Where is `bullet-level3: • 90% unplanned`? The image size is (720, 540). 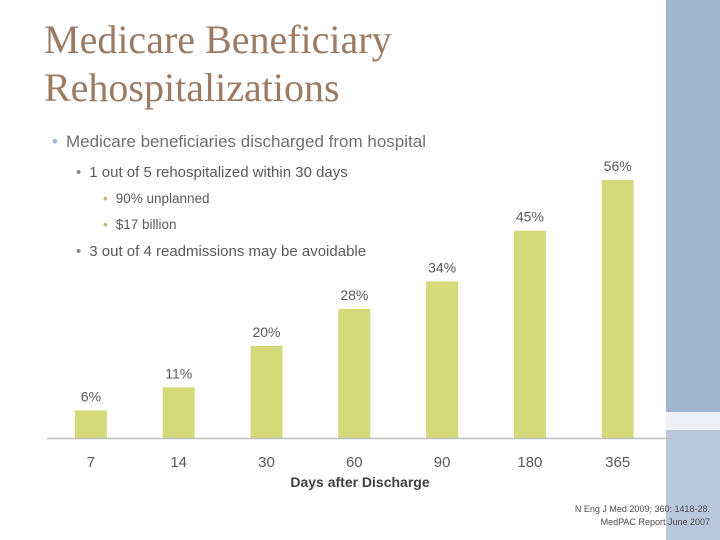 bullet-level3: • 90% unplanned is located at coordinates (156, 198).